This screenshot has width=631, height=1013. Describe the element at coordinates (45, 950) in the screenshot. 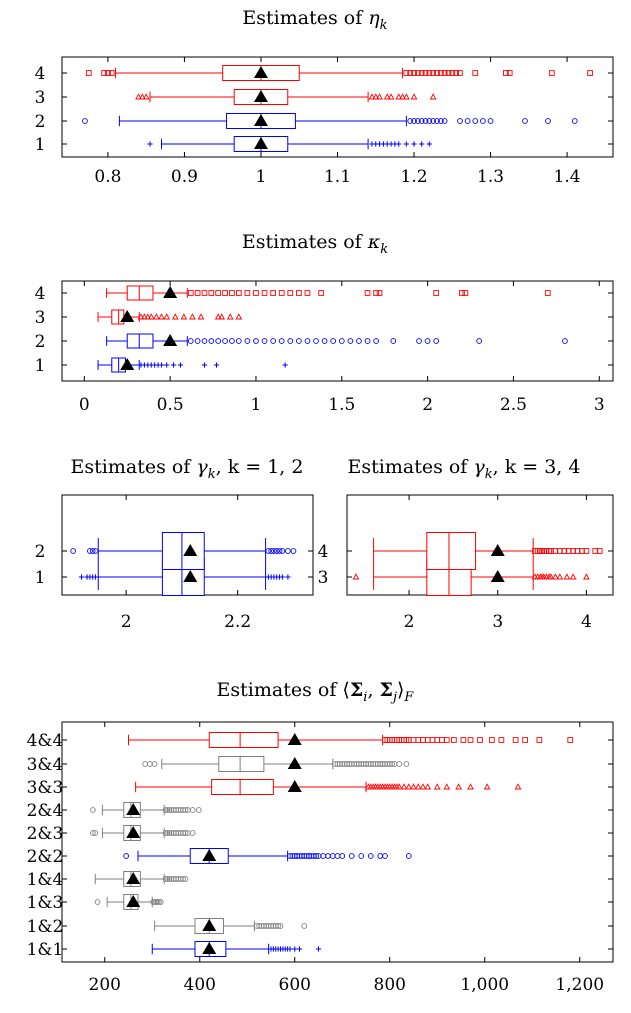

I see `y-tick-label: 1&1` at that location.